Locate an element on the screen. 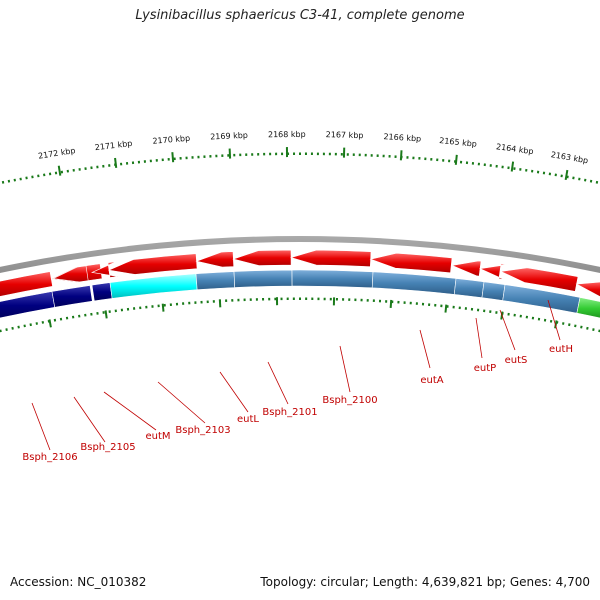 The height and width of the screenshot is (600, 600). gene-label: eutP is located at coordinates (485, 368).